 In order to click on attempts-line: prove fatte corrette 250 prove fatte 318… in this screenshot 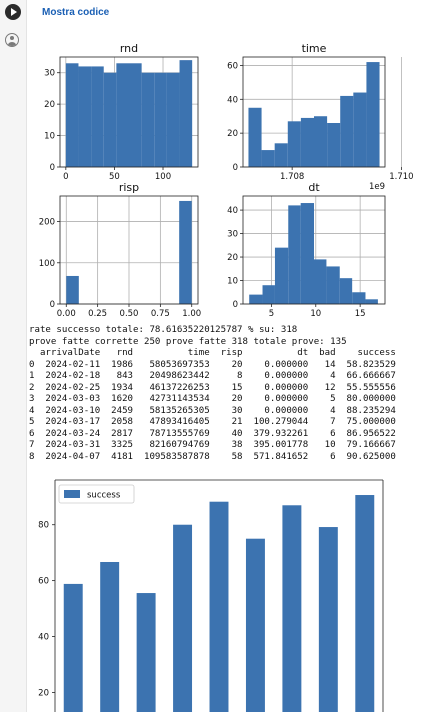, I will do `click(188, 342)`.